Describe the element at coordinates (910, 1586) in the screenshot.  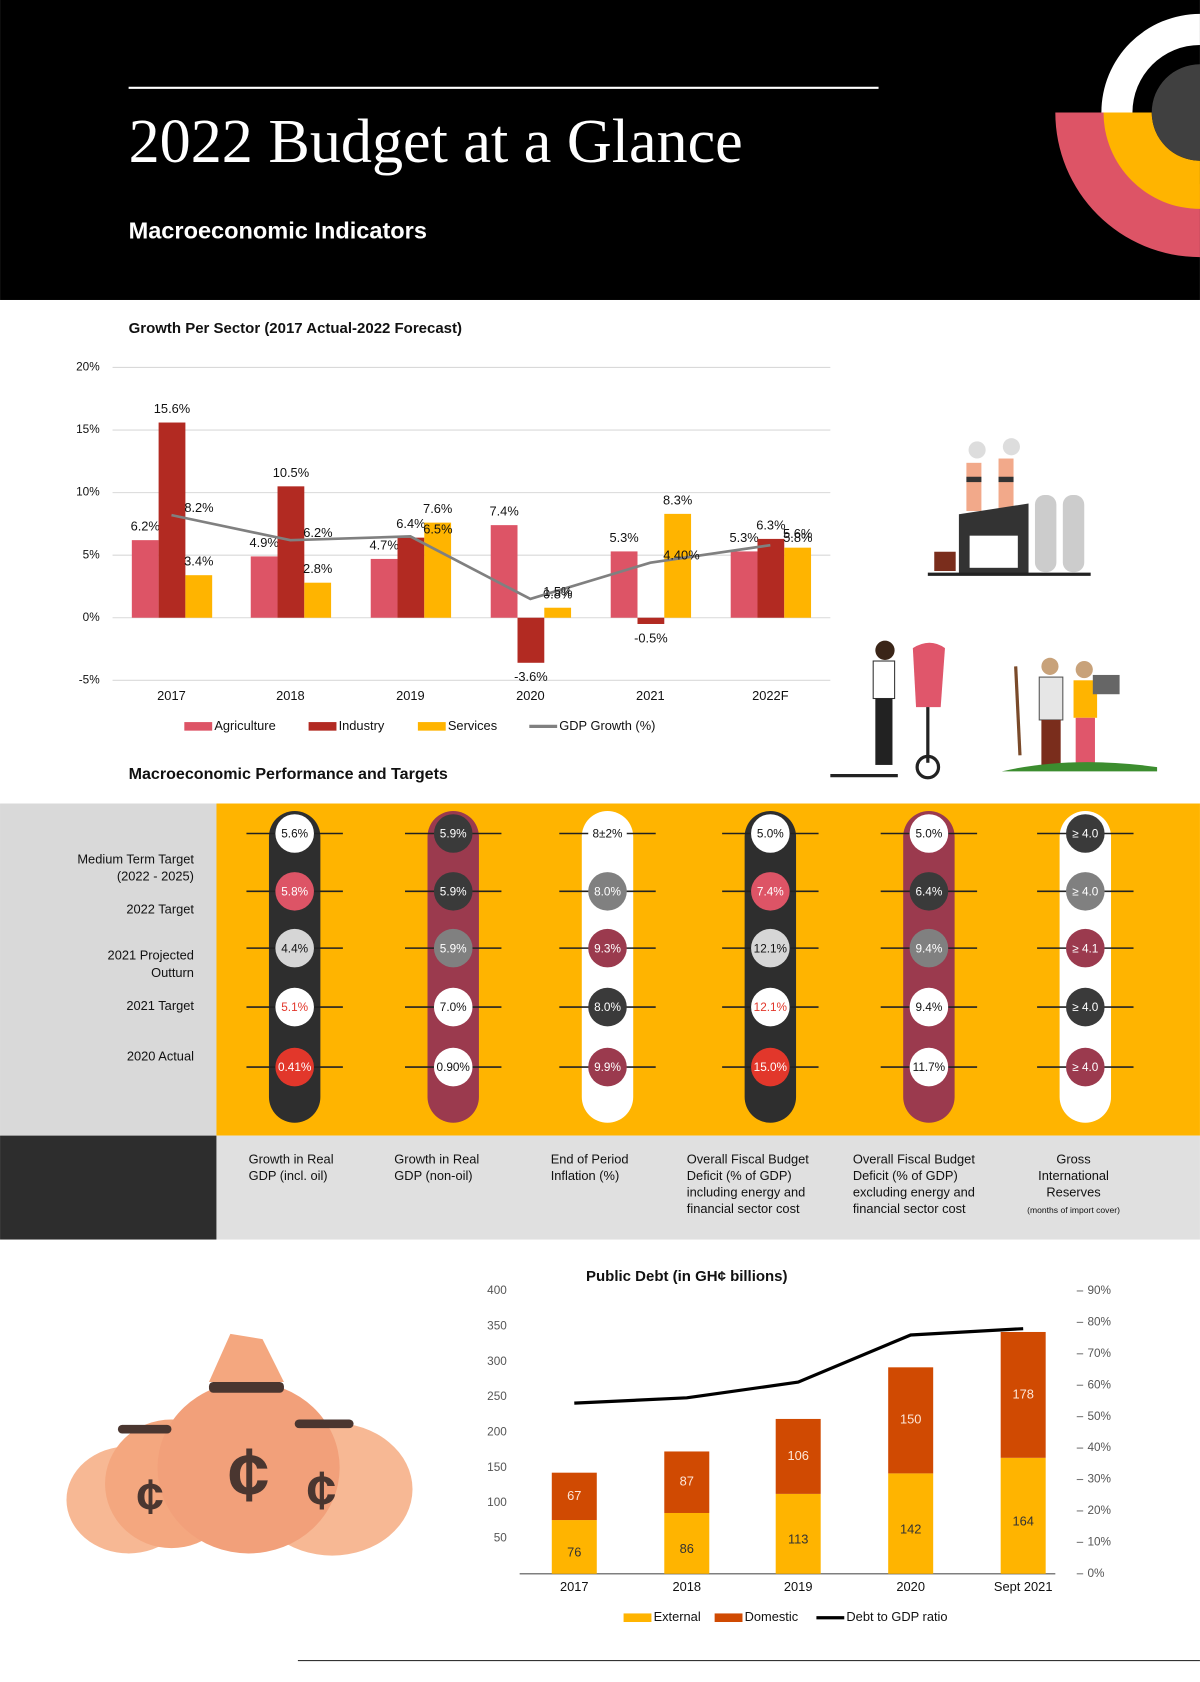
I see `x-tick-label: 2020` at that location.